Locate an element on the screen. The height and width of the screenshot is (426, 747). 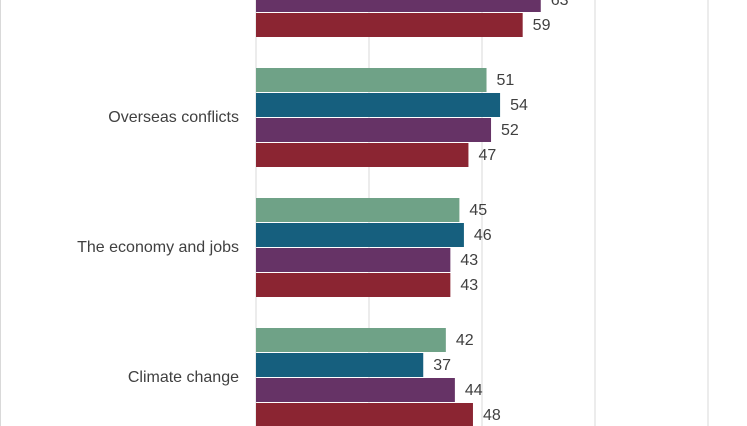
value-label: 51 is located at coordinates (506, 80).